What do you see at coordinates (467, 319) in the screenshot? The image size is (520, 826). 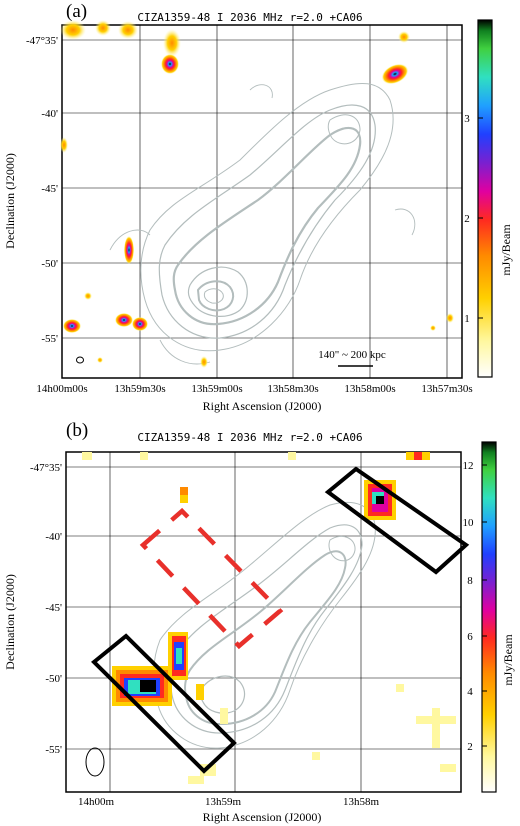 I see `svg-text: 1` at bounding box center [467, 319].